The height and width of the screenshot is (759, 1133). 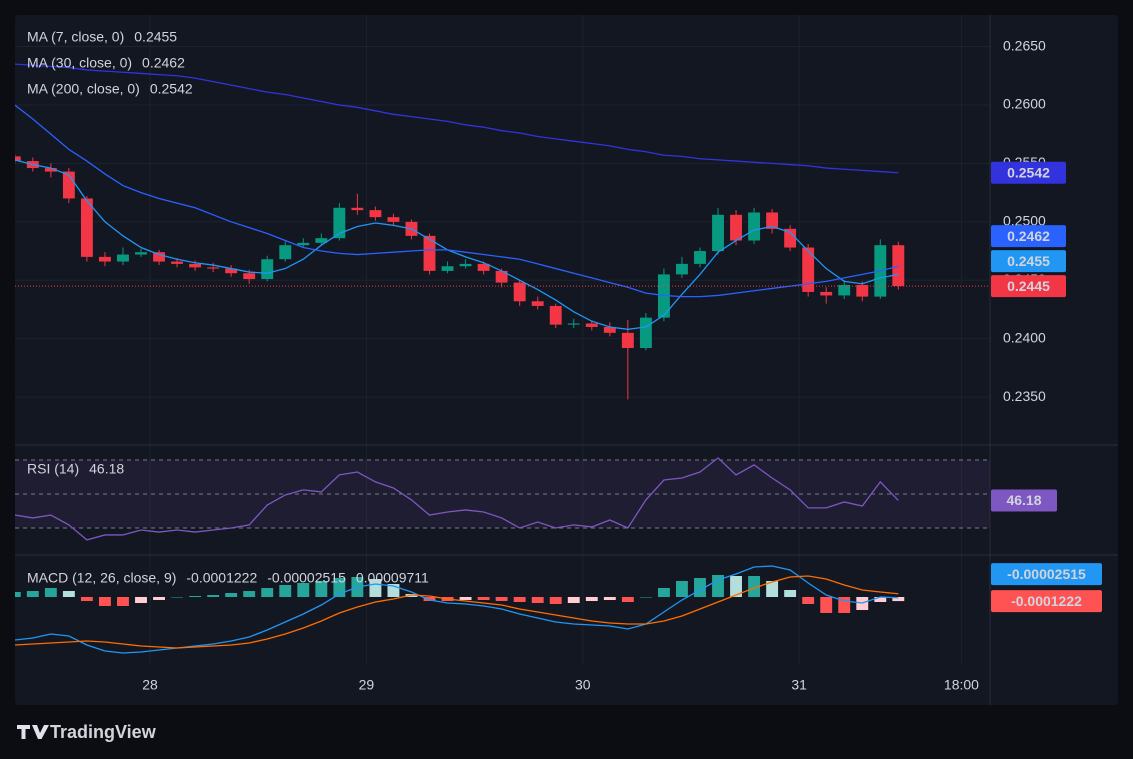 What do you see at coordinates (502, 499) in the screenshot?
I see `rsi-pane` at bounding box center [502, 499].